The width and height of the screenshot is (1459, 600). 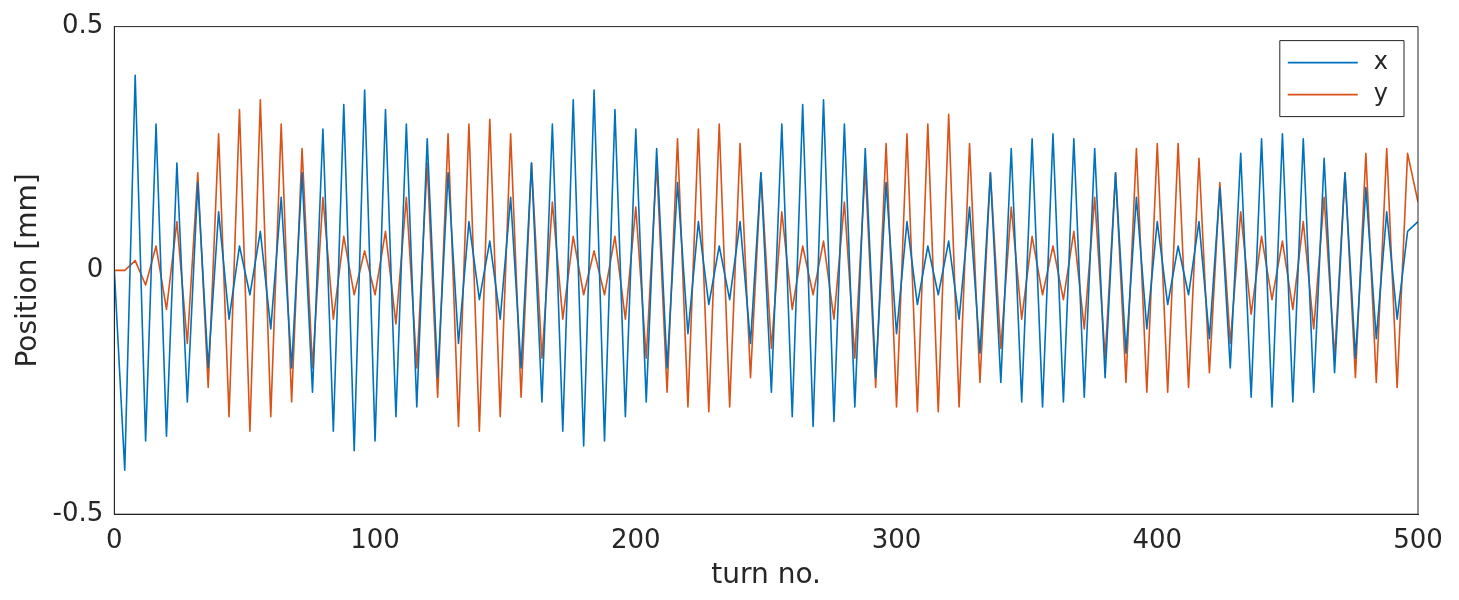 What do you see at coordinates (78, 511) in the screenshot?
I see `y-tick-label: -0.5` at bounding box center [78, 511].